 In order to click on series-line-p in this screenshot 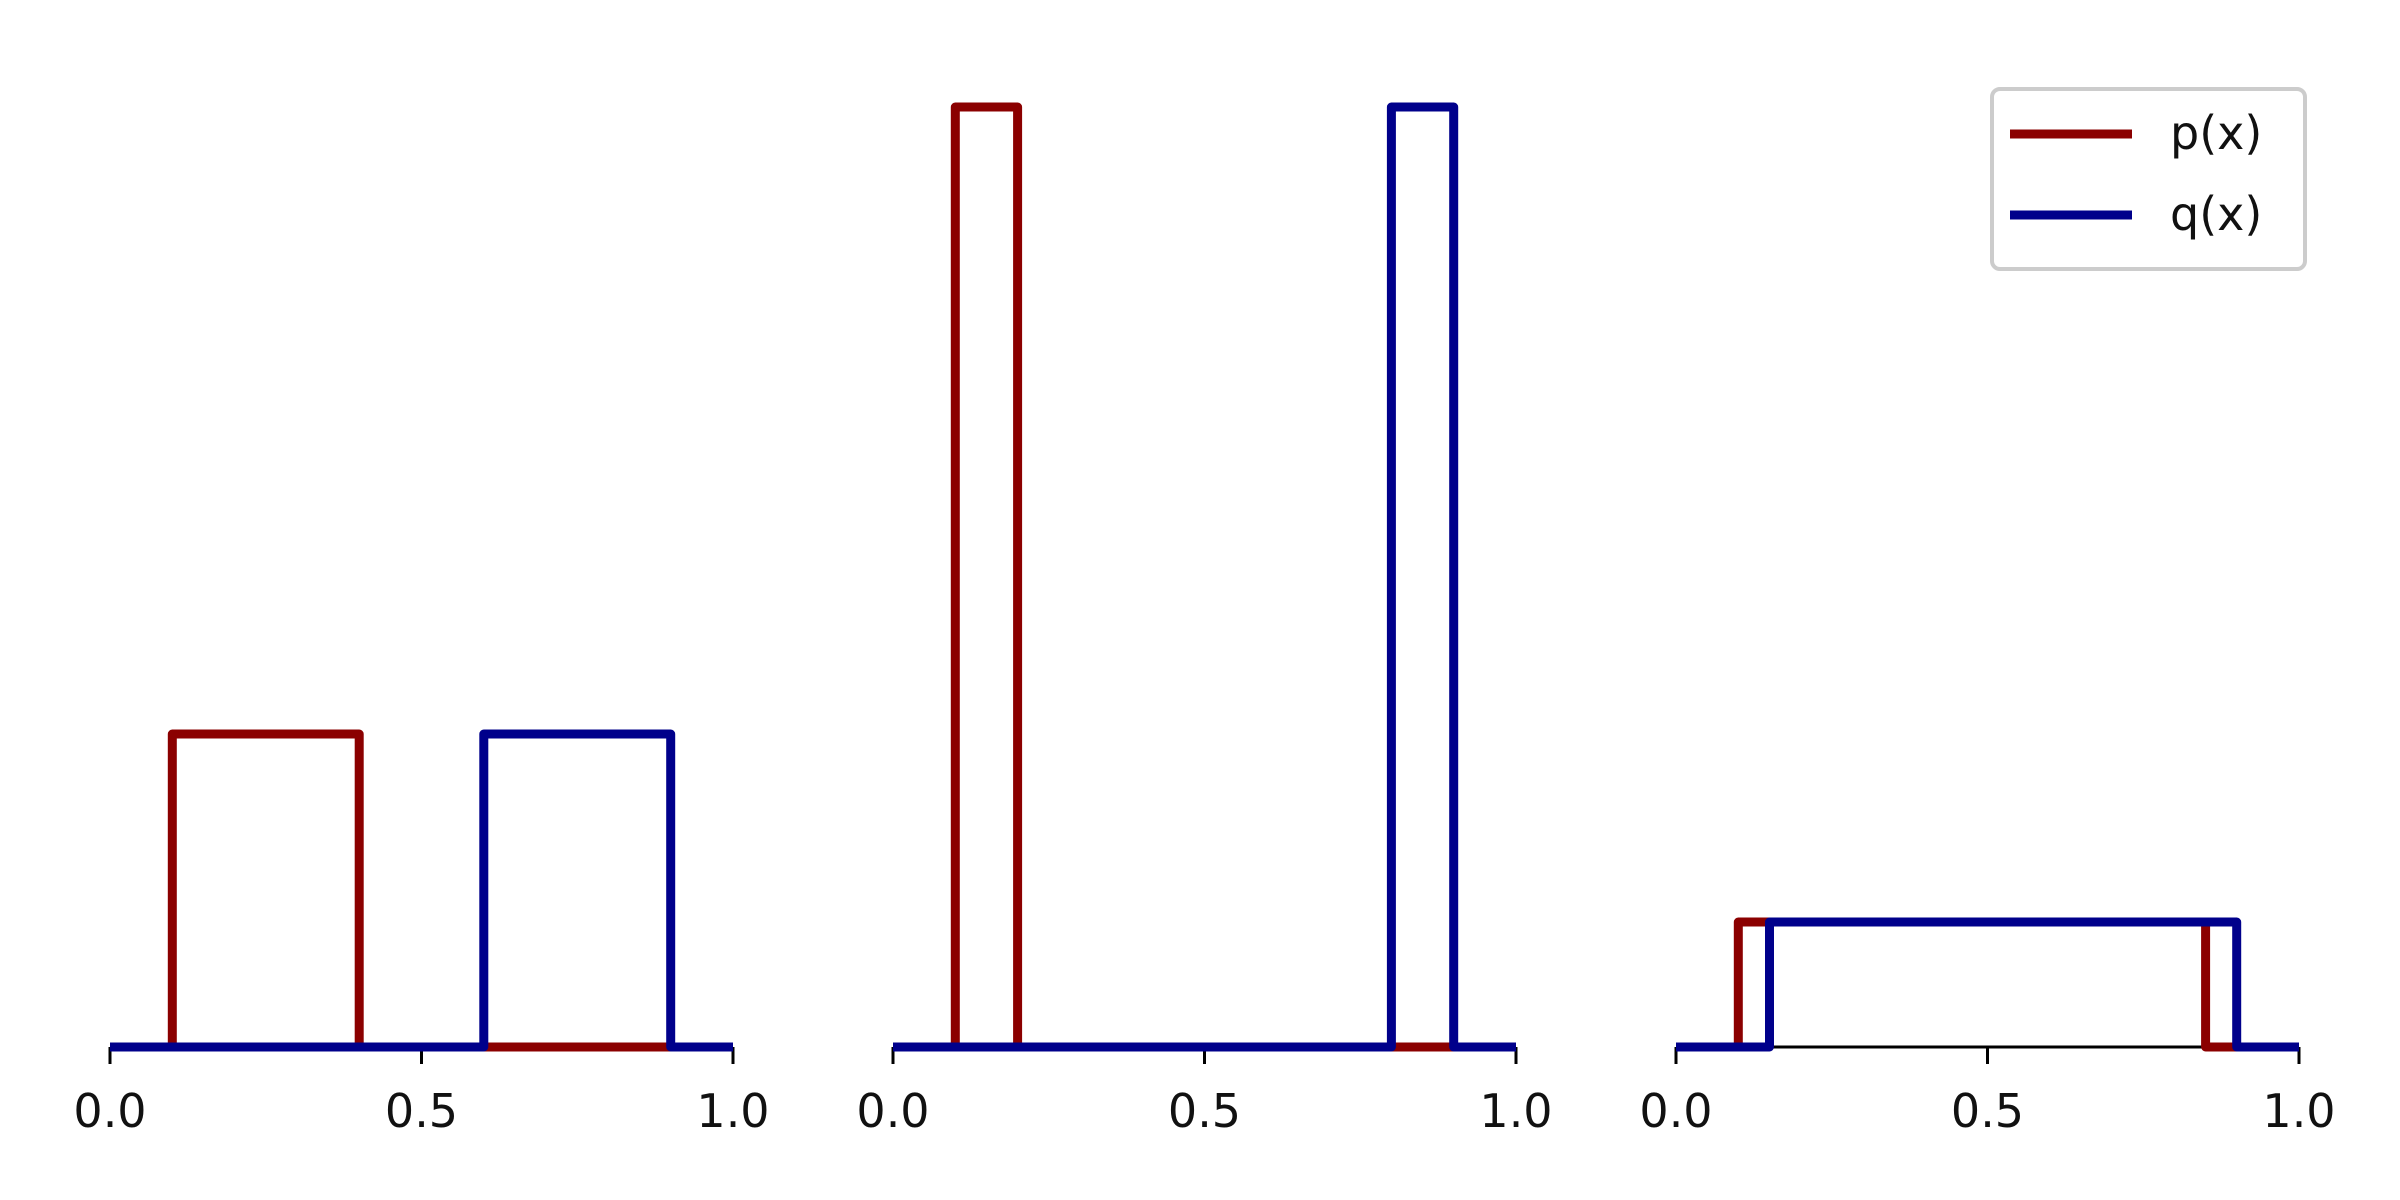, I will do `click(421, 890)`.